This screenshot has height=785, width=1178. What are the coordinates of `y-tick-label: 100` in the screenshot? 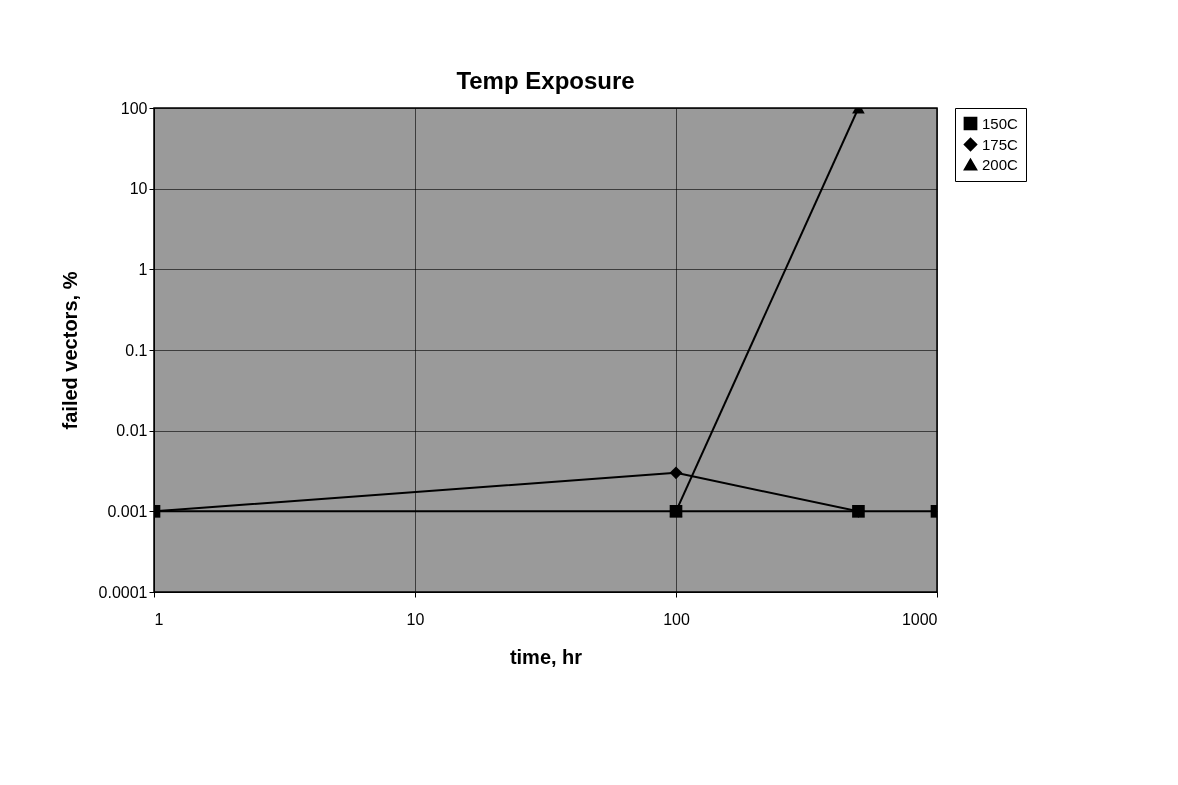 It's located at (134, 108).